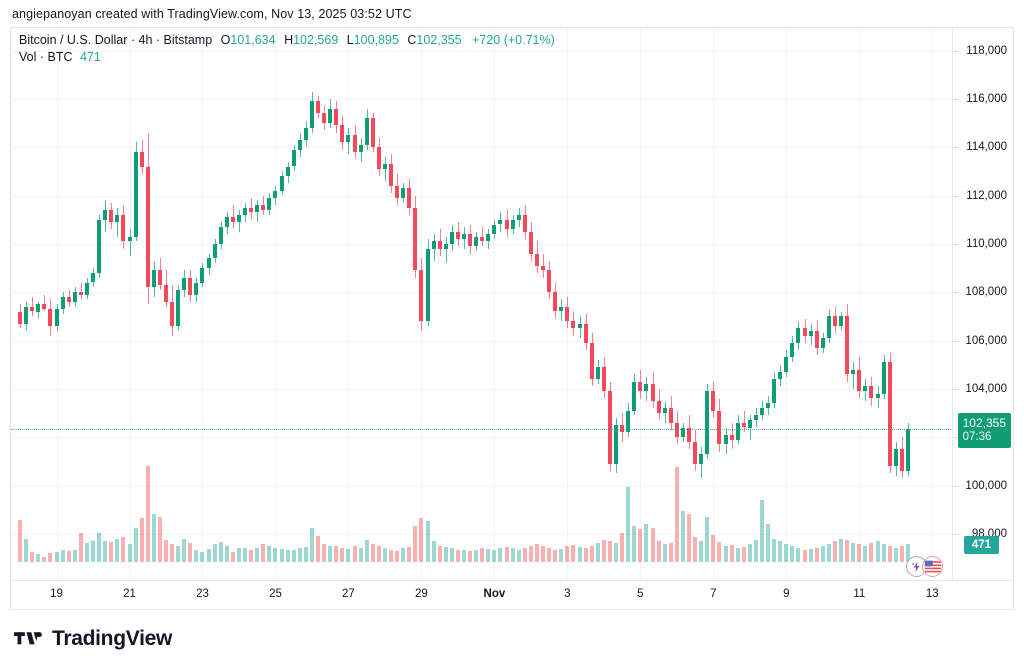 This screenshot has height=665, width=1024. I want to click on us-flag-icon, so click(932, 566).